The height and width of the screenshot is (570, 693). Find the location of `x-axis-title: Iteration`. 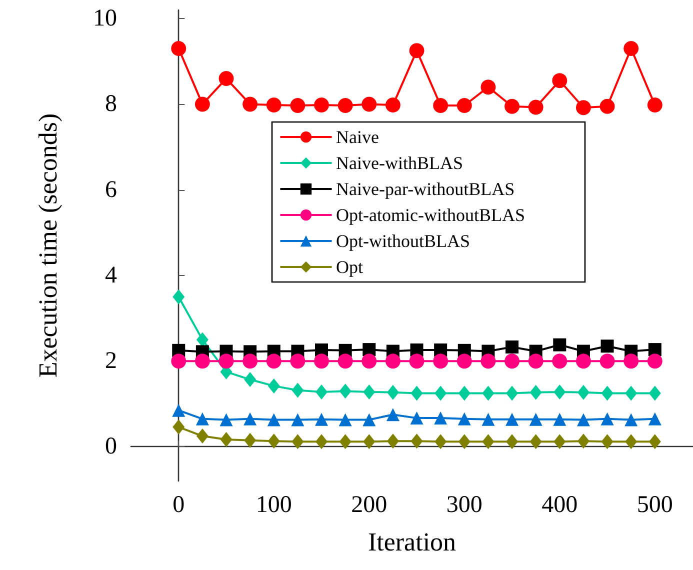

x-axis-title: Iteration is located at coordinates (412, 542).